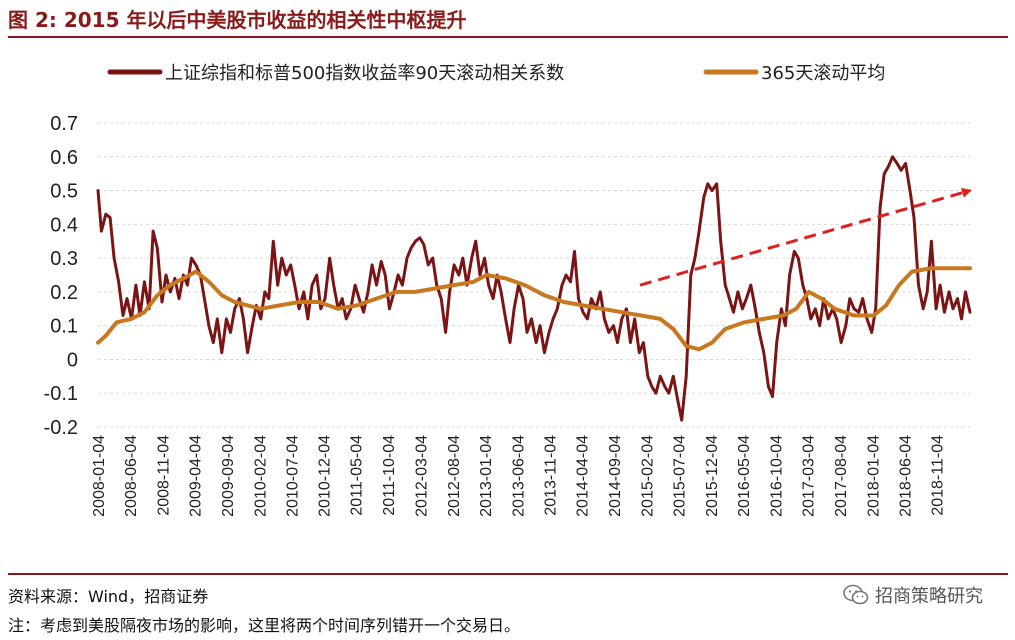 The height and width of the screenshot is (640, 1015). Describe the element at coordinates (131, 476) in the screenshot. I see `x-tick-label: 2008-06-04` at that location.